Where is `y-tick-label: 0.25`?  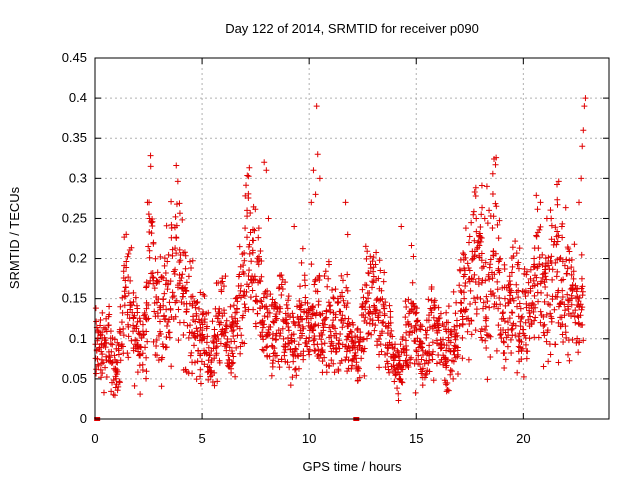
y-tick-label: 0.25 is located at coordinates (74, 217).